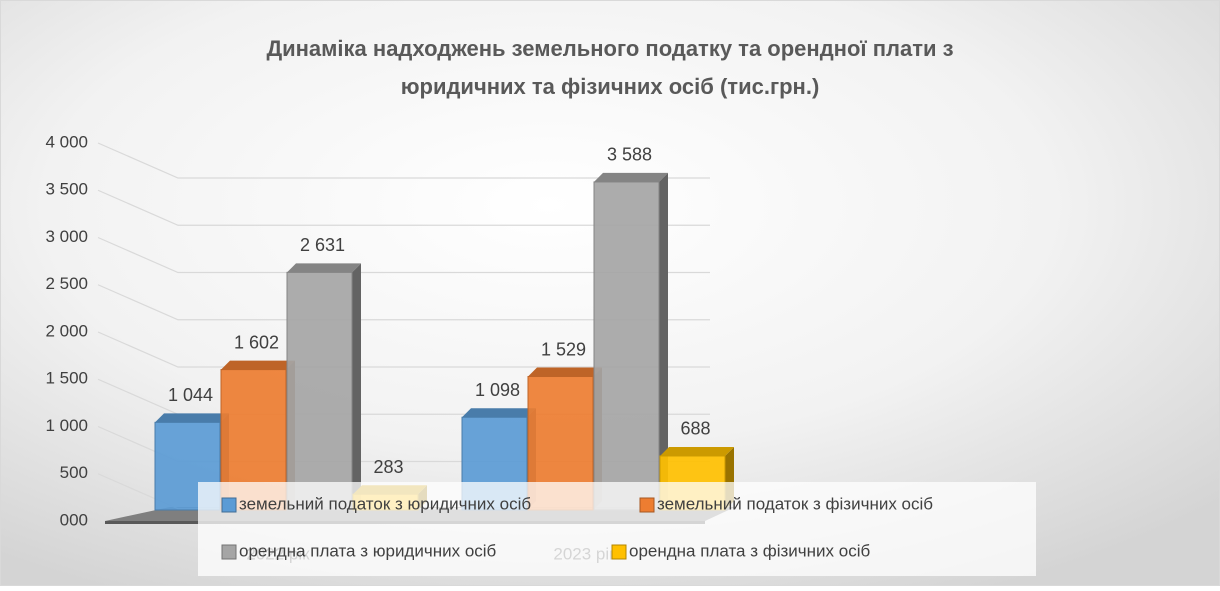 The height and width of the screenshot is (591, 1220). Describe the element at coordinates (385, 503) in the screenshot. I see `legend-label: земельний податок з юридичних осіб` at that location.